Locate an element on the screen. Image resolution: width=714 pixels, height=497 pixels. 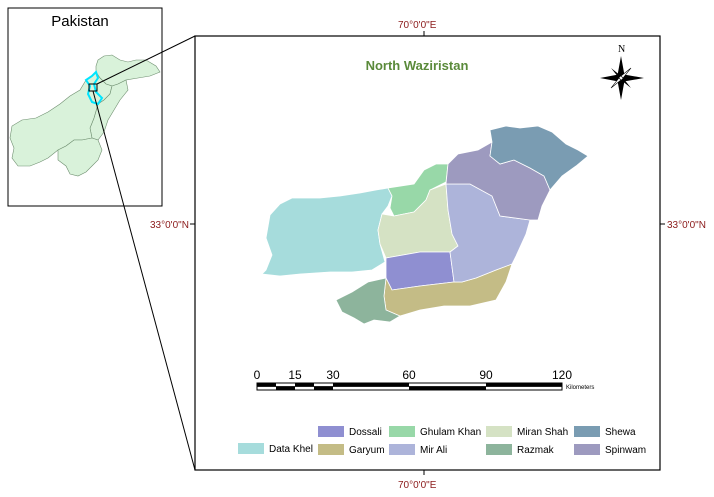
map-title: North Waziristan is located at coordinates (417, 65).